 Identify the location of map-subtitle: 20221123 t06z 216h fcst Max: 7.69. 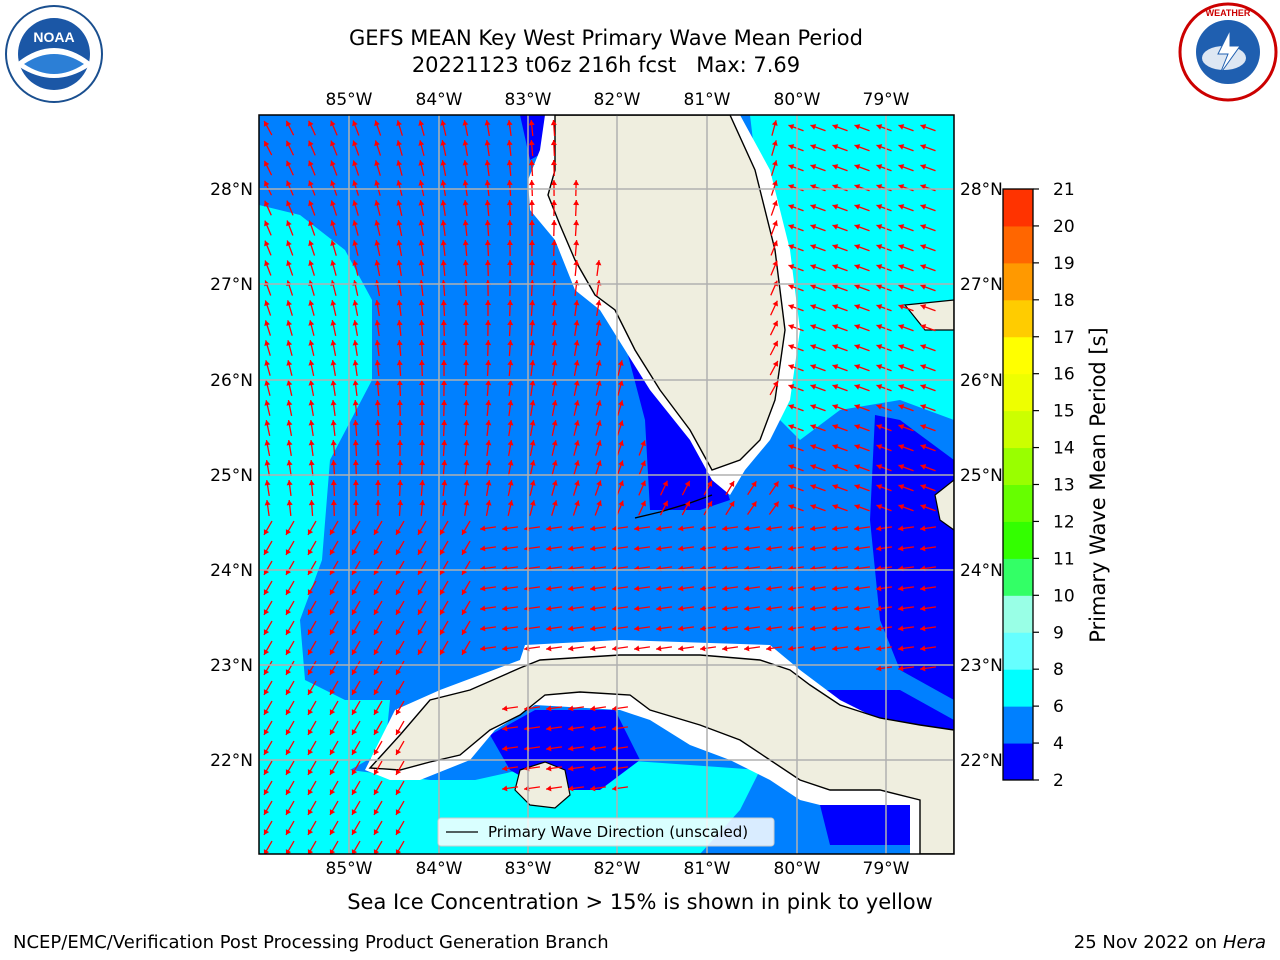
(606, 65).